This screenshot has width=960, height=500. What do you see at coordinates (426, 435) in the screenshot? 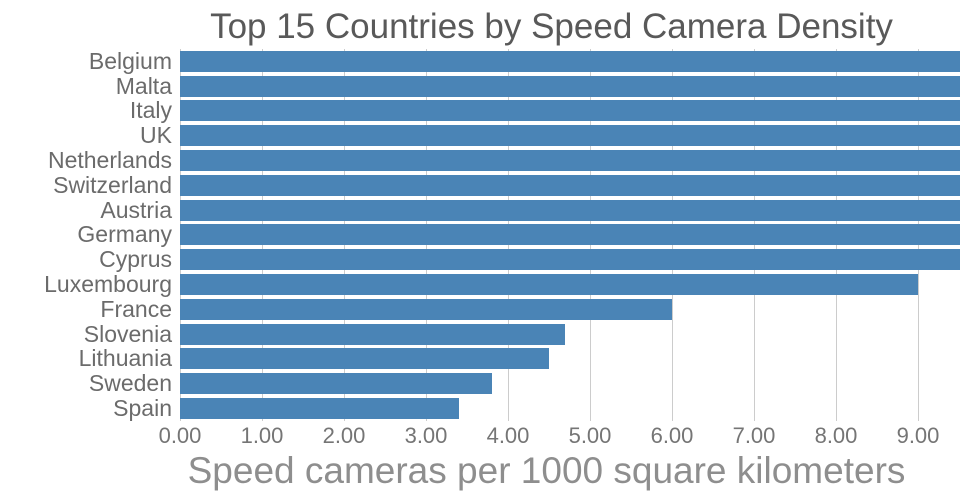
I see `x-tick-label: 3.00` at bounding box center [426, 435].